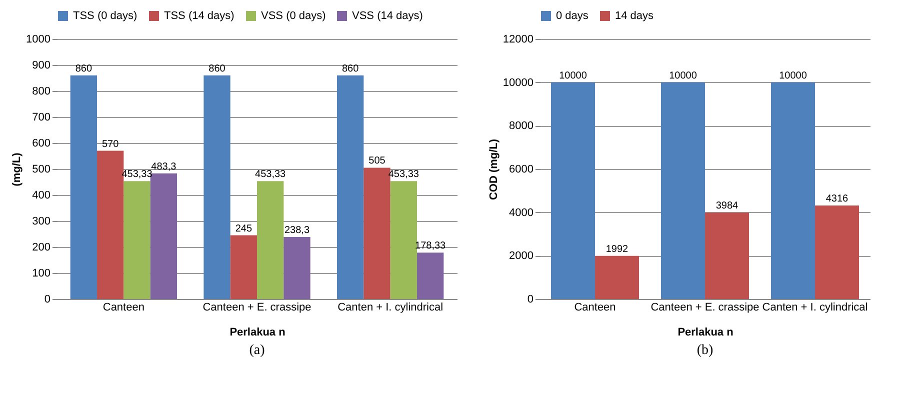  Describe the element at coordinates (377, 161) in the screenshot. I see `data-label: 505` at that location.